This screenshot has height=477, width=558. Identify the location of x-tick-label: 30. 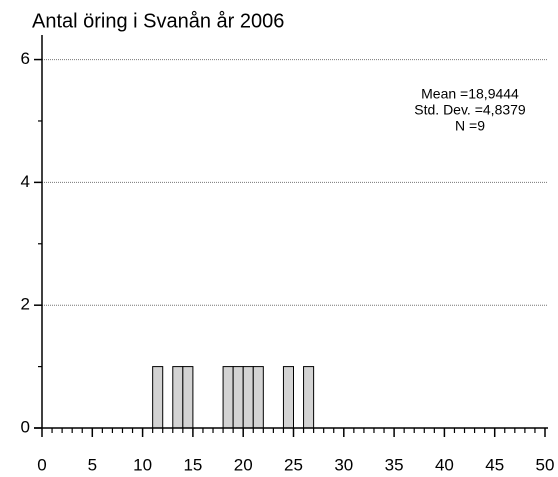
(343, 464).